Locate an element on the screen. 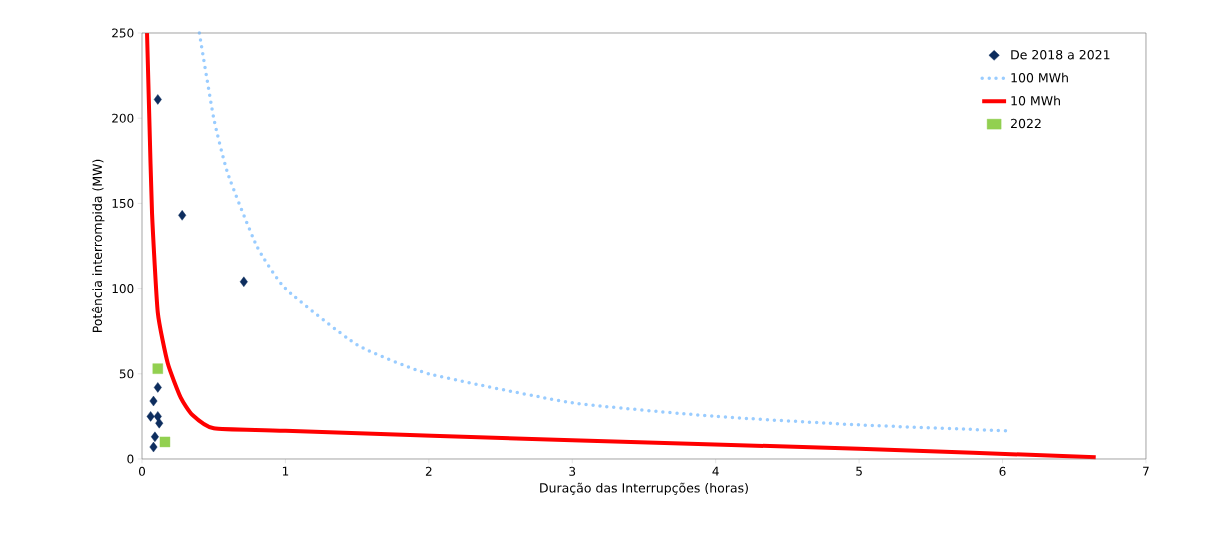  y-tick-label: 200 is located at coordinates (123, 118).